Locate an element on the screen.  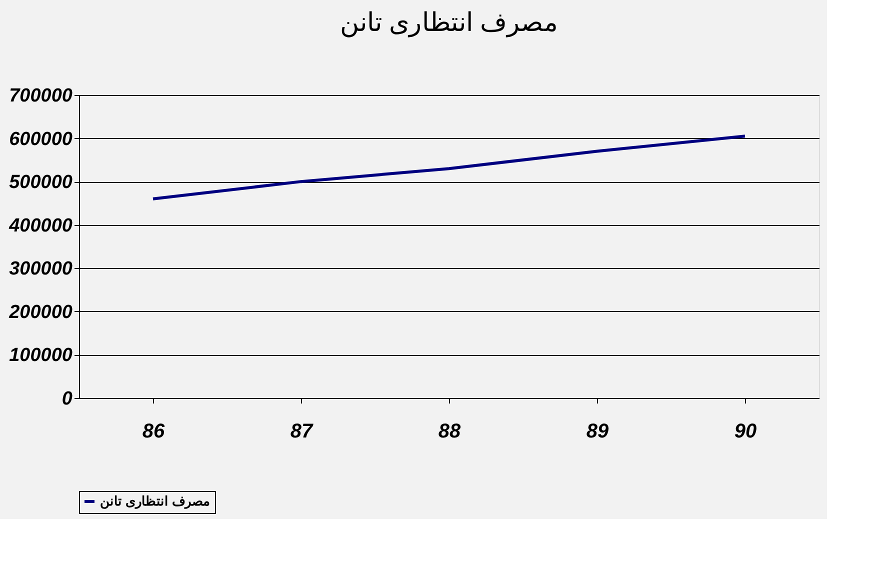
y-tick-label: 500000 is located at coordinates (41, 183).